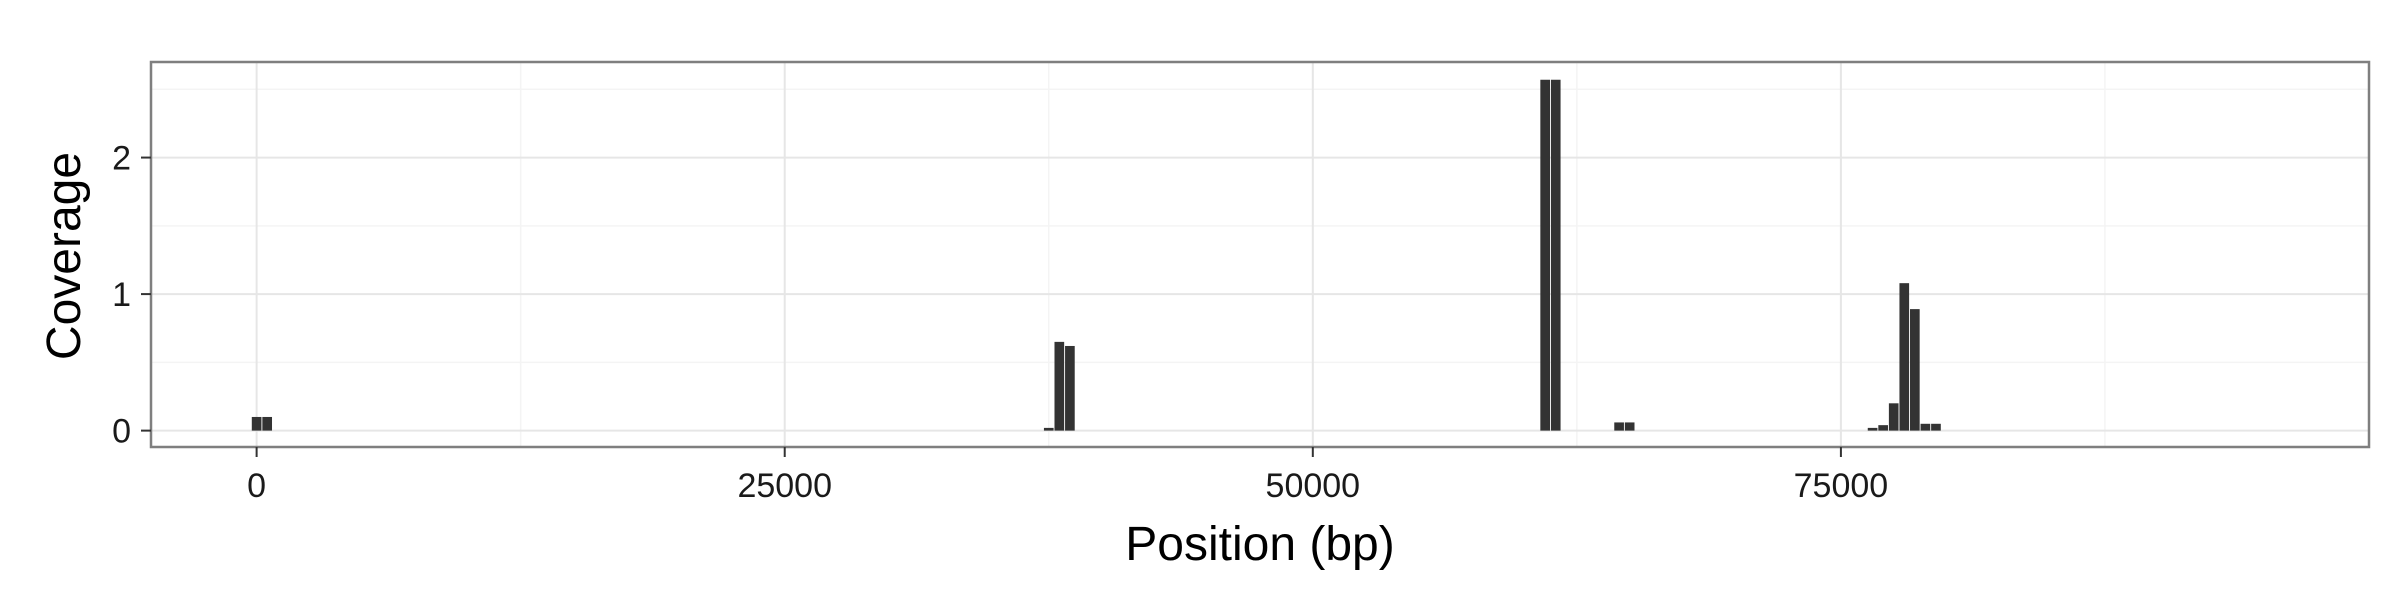 This screenshot has height=600, width=2400. What do you see at coordinates (121, 159) in the screenshot?
I see `y-tick-label: 2` at bounding box center [121, 159].